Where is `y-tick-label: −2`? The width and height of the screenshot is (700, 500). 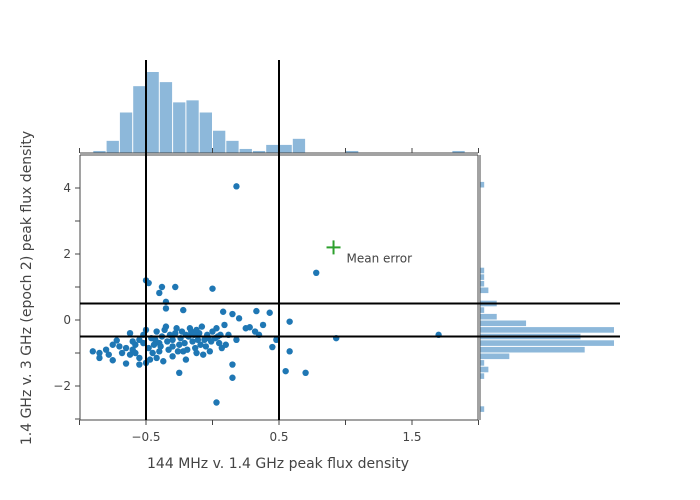
y-tick-label: −2 is located at coordinates (62, 386).